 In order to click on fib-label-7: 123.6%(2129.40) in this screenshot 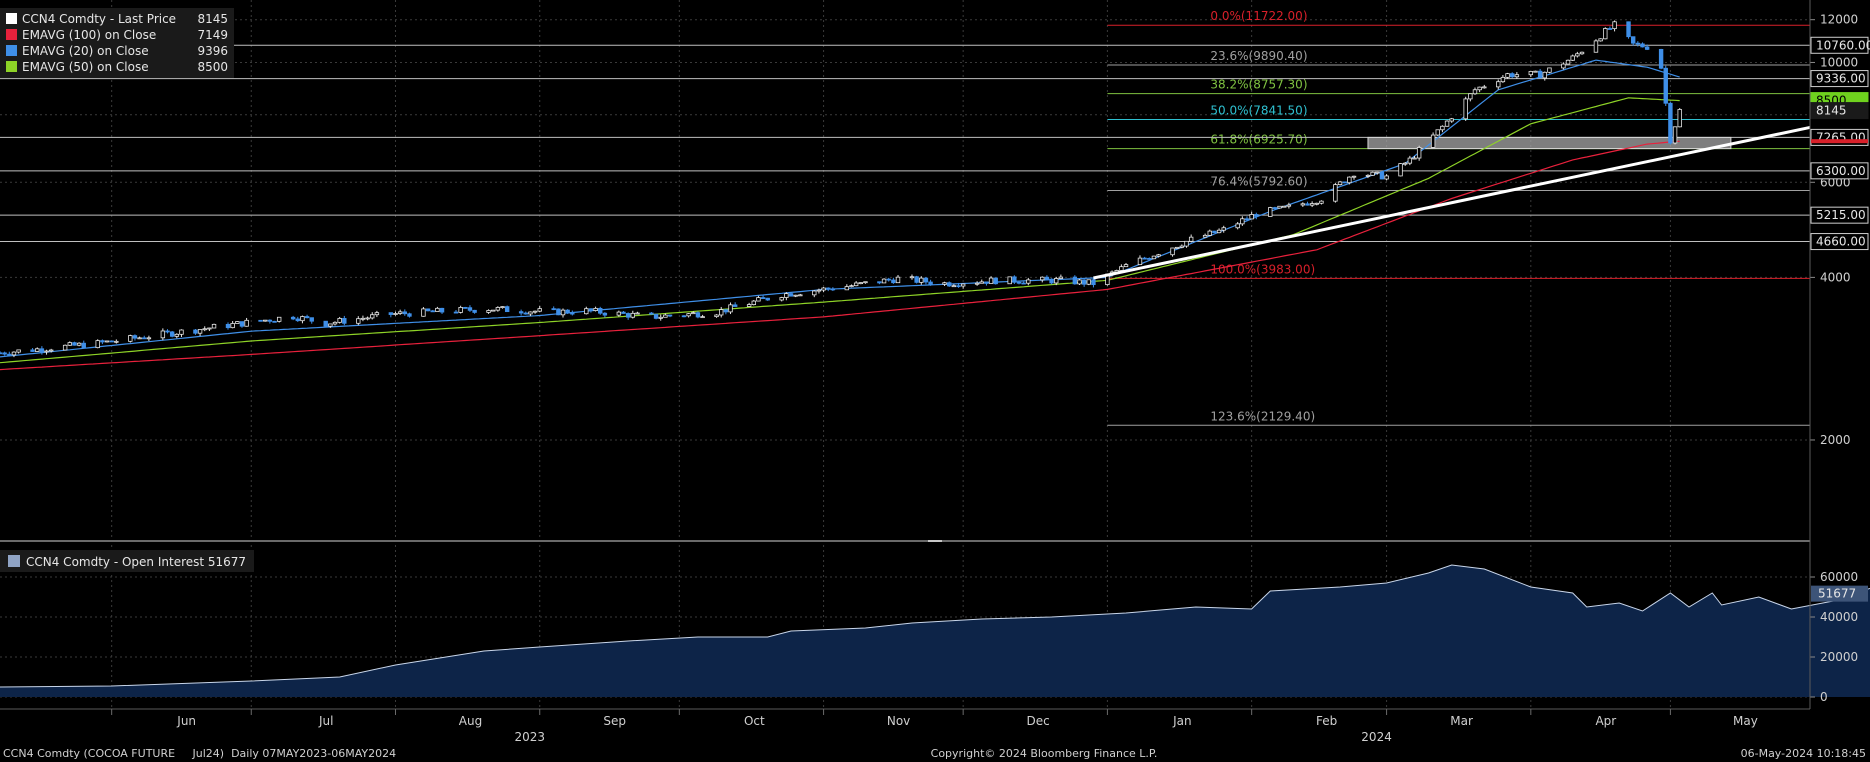, I will do `click(1262, 416)`.